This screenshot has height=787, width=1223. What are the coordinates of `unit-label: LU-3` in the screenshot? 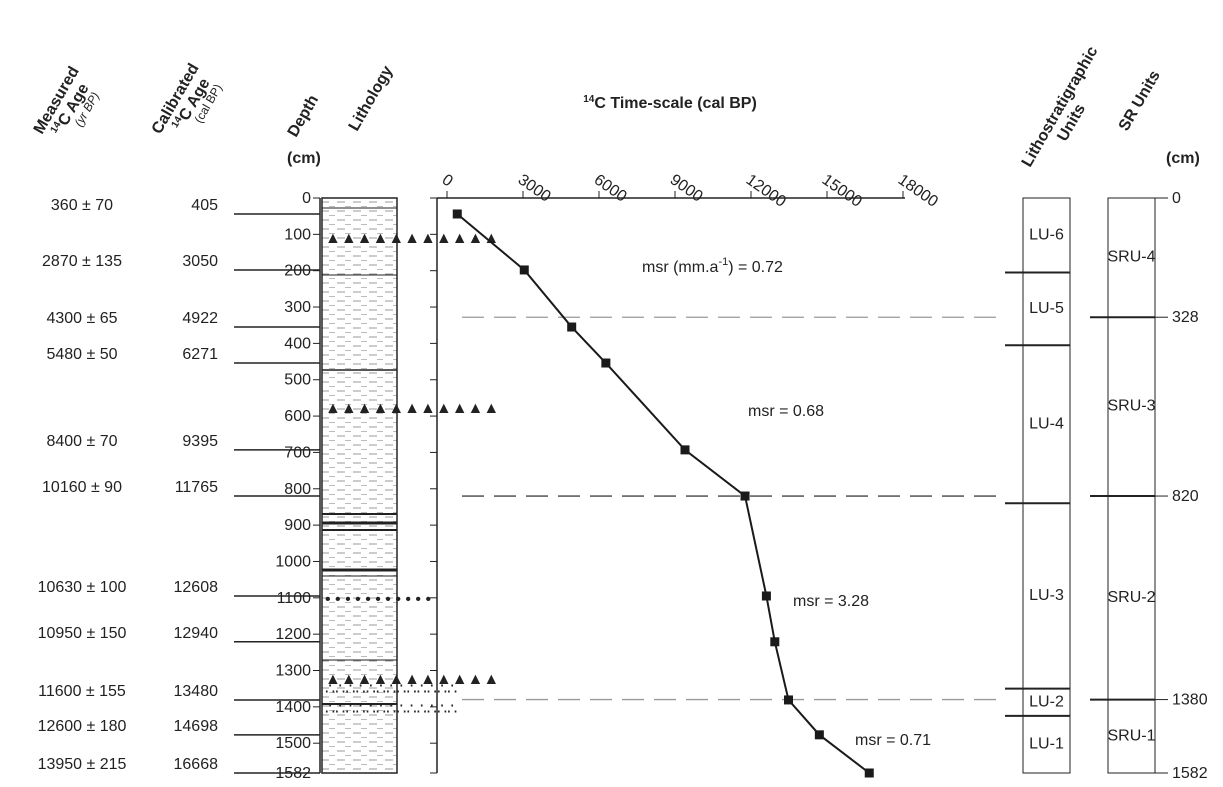 It's located at (1046, 595).